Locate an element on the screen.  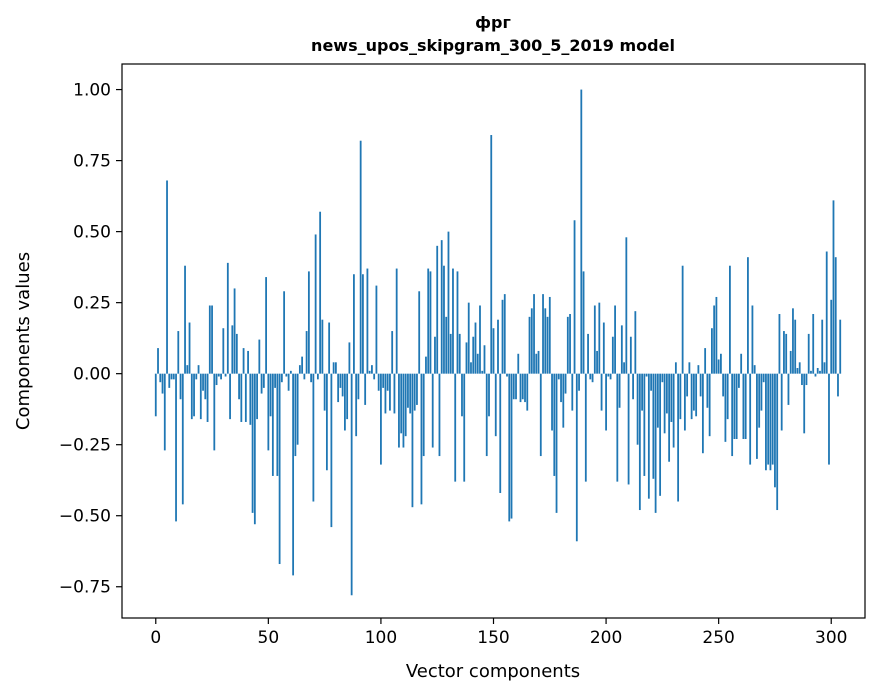
y-axis-ticks: −0.75 −0.50 −0.25 0.00 0.25 0.50 0.75 1.00 is located at coordinates (90, 339).